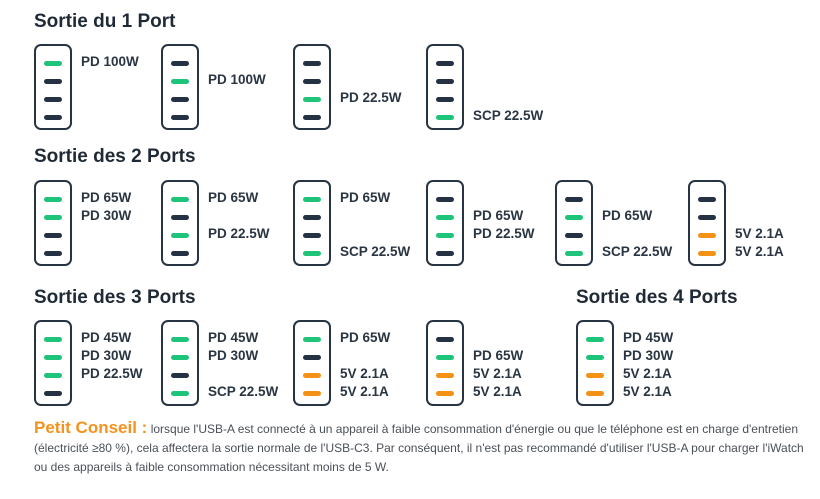  What do you see at coordinates (91, 427) in the screenshot?
I see `tip-title: Petit Conseil :` at bounding box center [91, 427].